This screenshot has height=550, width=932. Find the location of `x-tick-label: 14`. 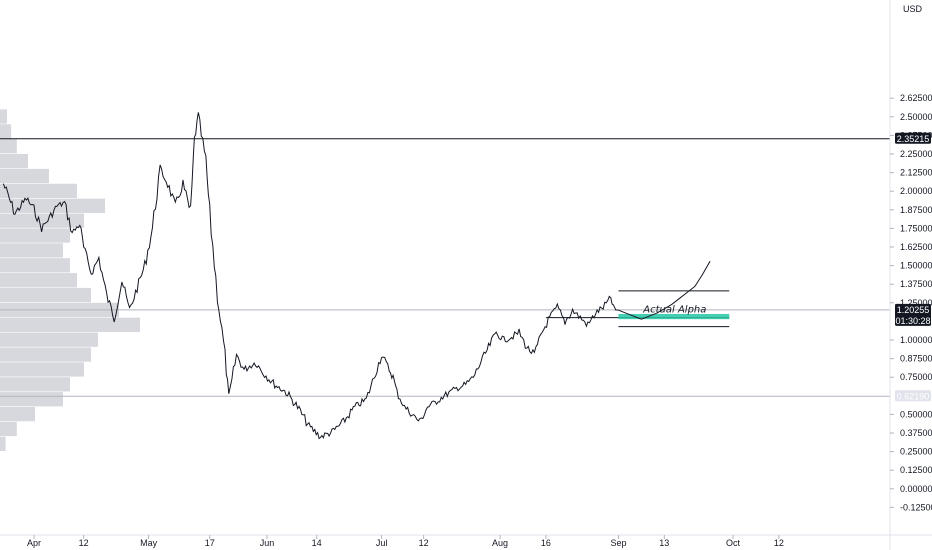

x-tick-label: 14 is located at coordinates (317, 543).